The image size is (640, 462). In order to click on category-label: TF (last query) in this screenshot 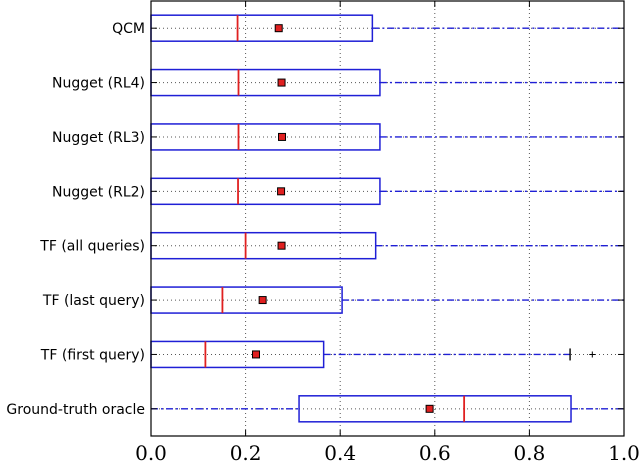, I will do `click(93, 301)`.